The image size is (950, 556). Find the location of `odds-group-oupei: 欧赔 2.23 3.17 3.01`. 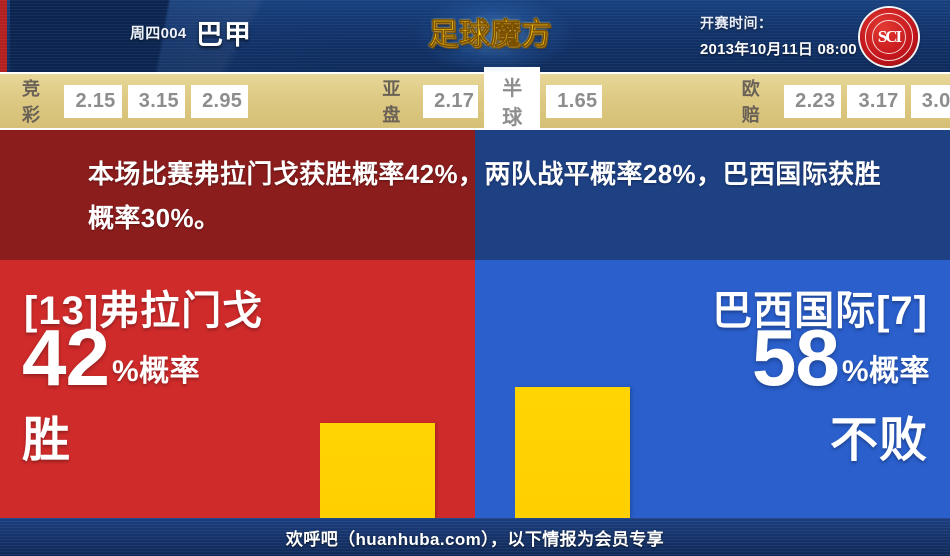

odds-group-oupei: 欧赔 2.23 3.17 3.01 is located at coordinates (846, 101).